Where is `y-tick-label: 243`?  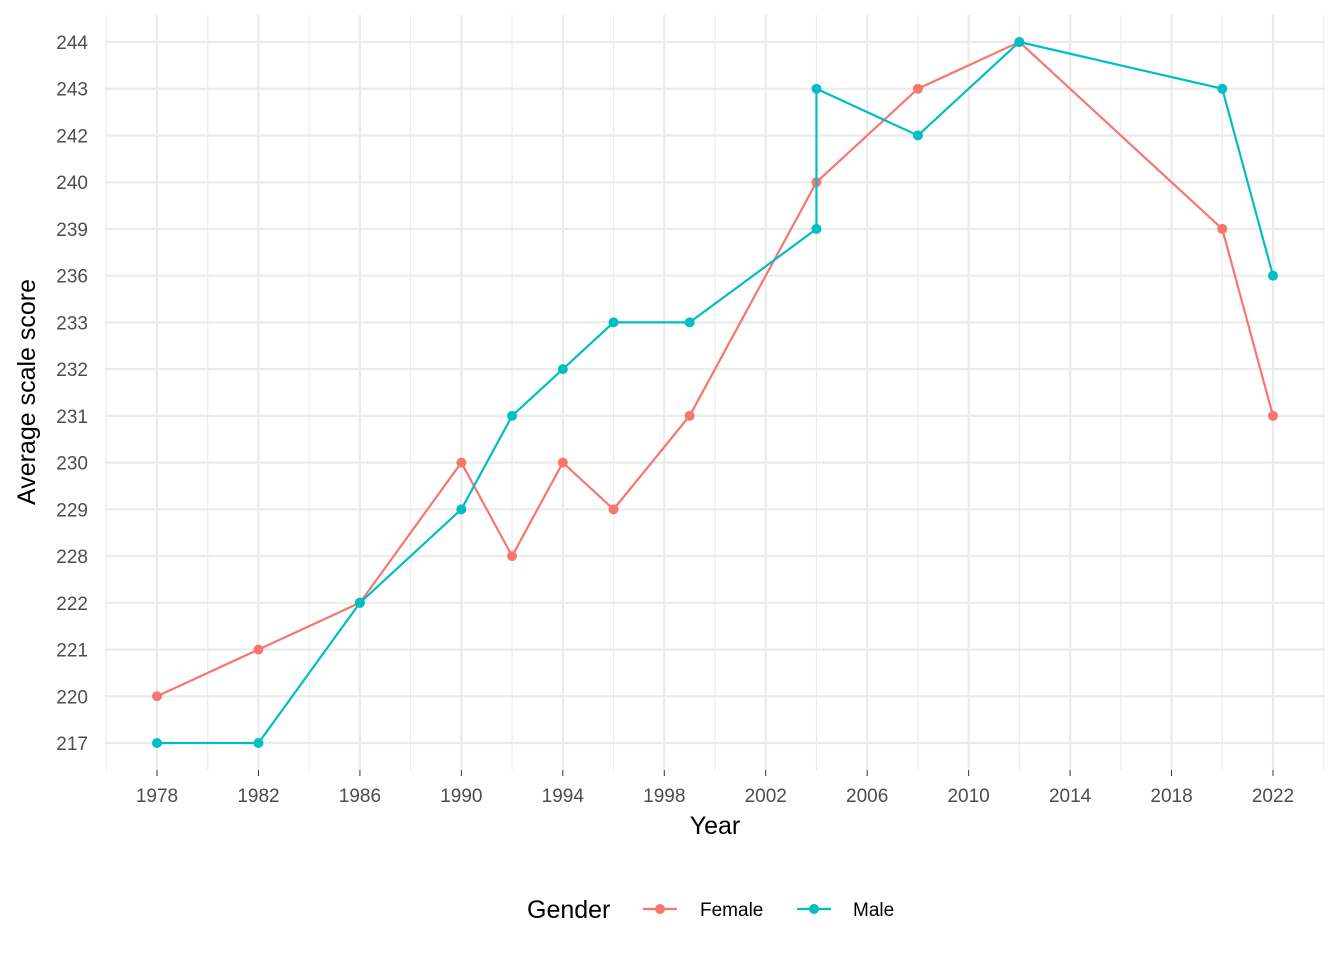 y-tick-label: 243 is located at coordinates (72, 90).